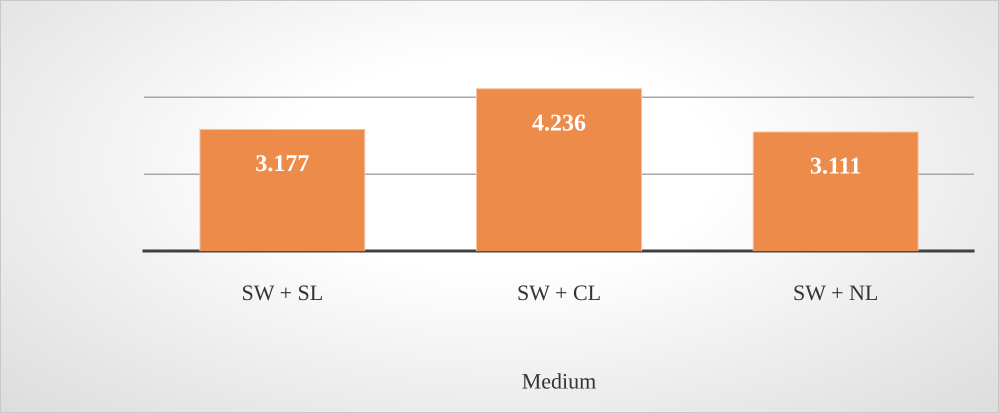  What do you see at coordinates (282, 293) in the screenshot?
I see `x-tick-label: SW + SL` at bounding box center [282, 293].